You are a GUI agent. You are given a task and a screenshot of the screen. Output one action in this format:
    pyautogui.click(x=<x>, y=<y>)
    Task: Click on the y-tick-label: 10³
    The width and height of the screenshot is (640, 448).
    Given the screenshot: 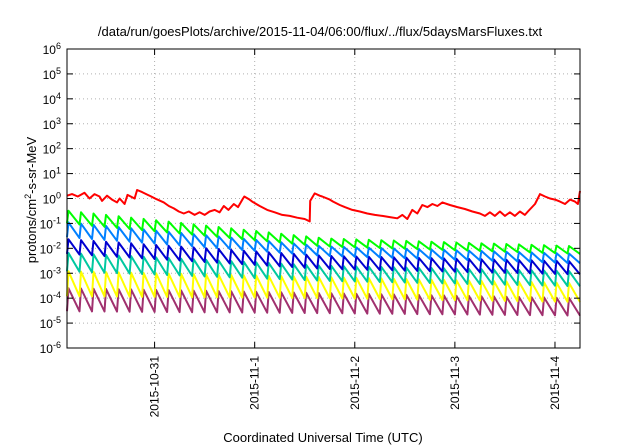 What is the action you would take?
    pyautogui.click(x=52, y=124)
    